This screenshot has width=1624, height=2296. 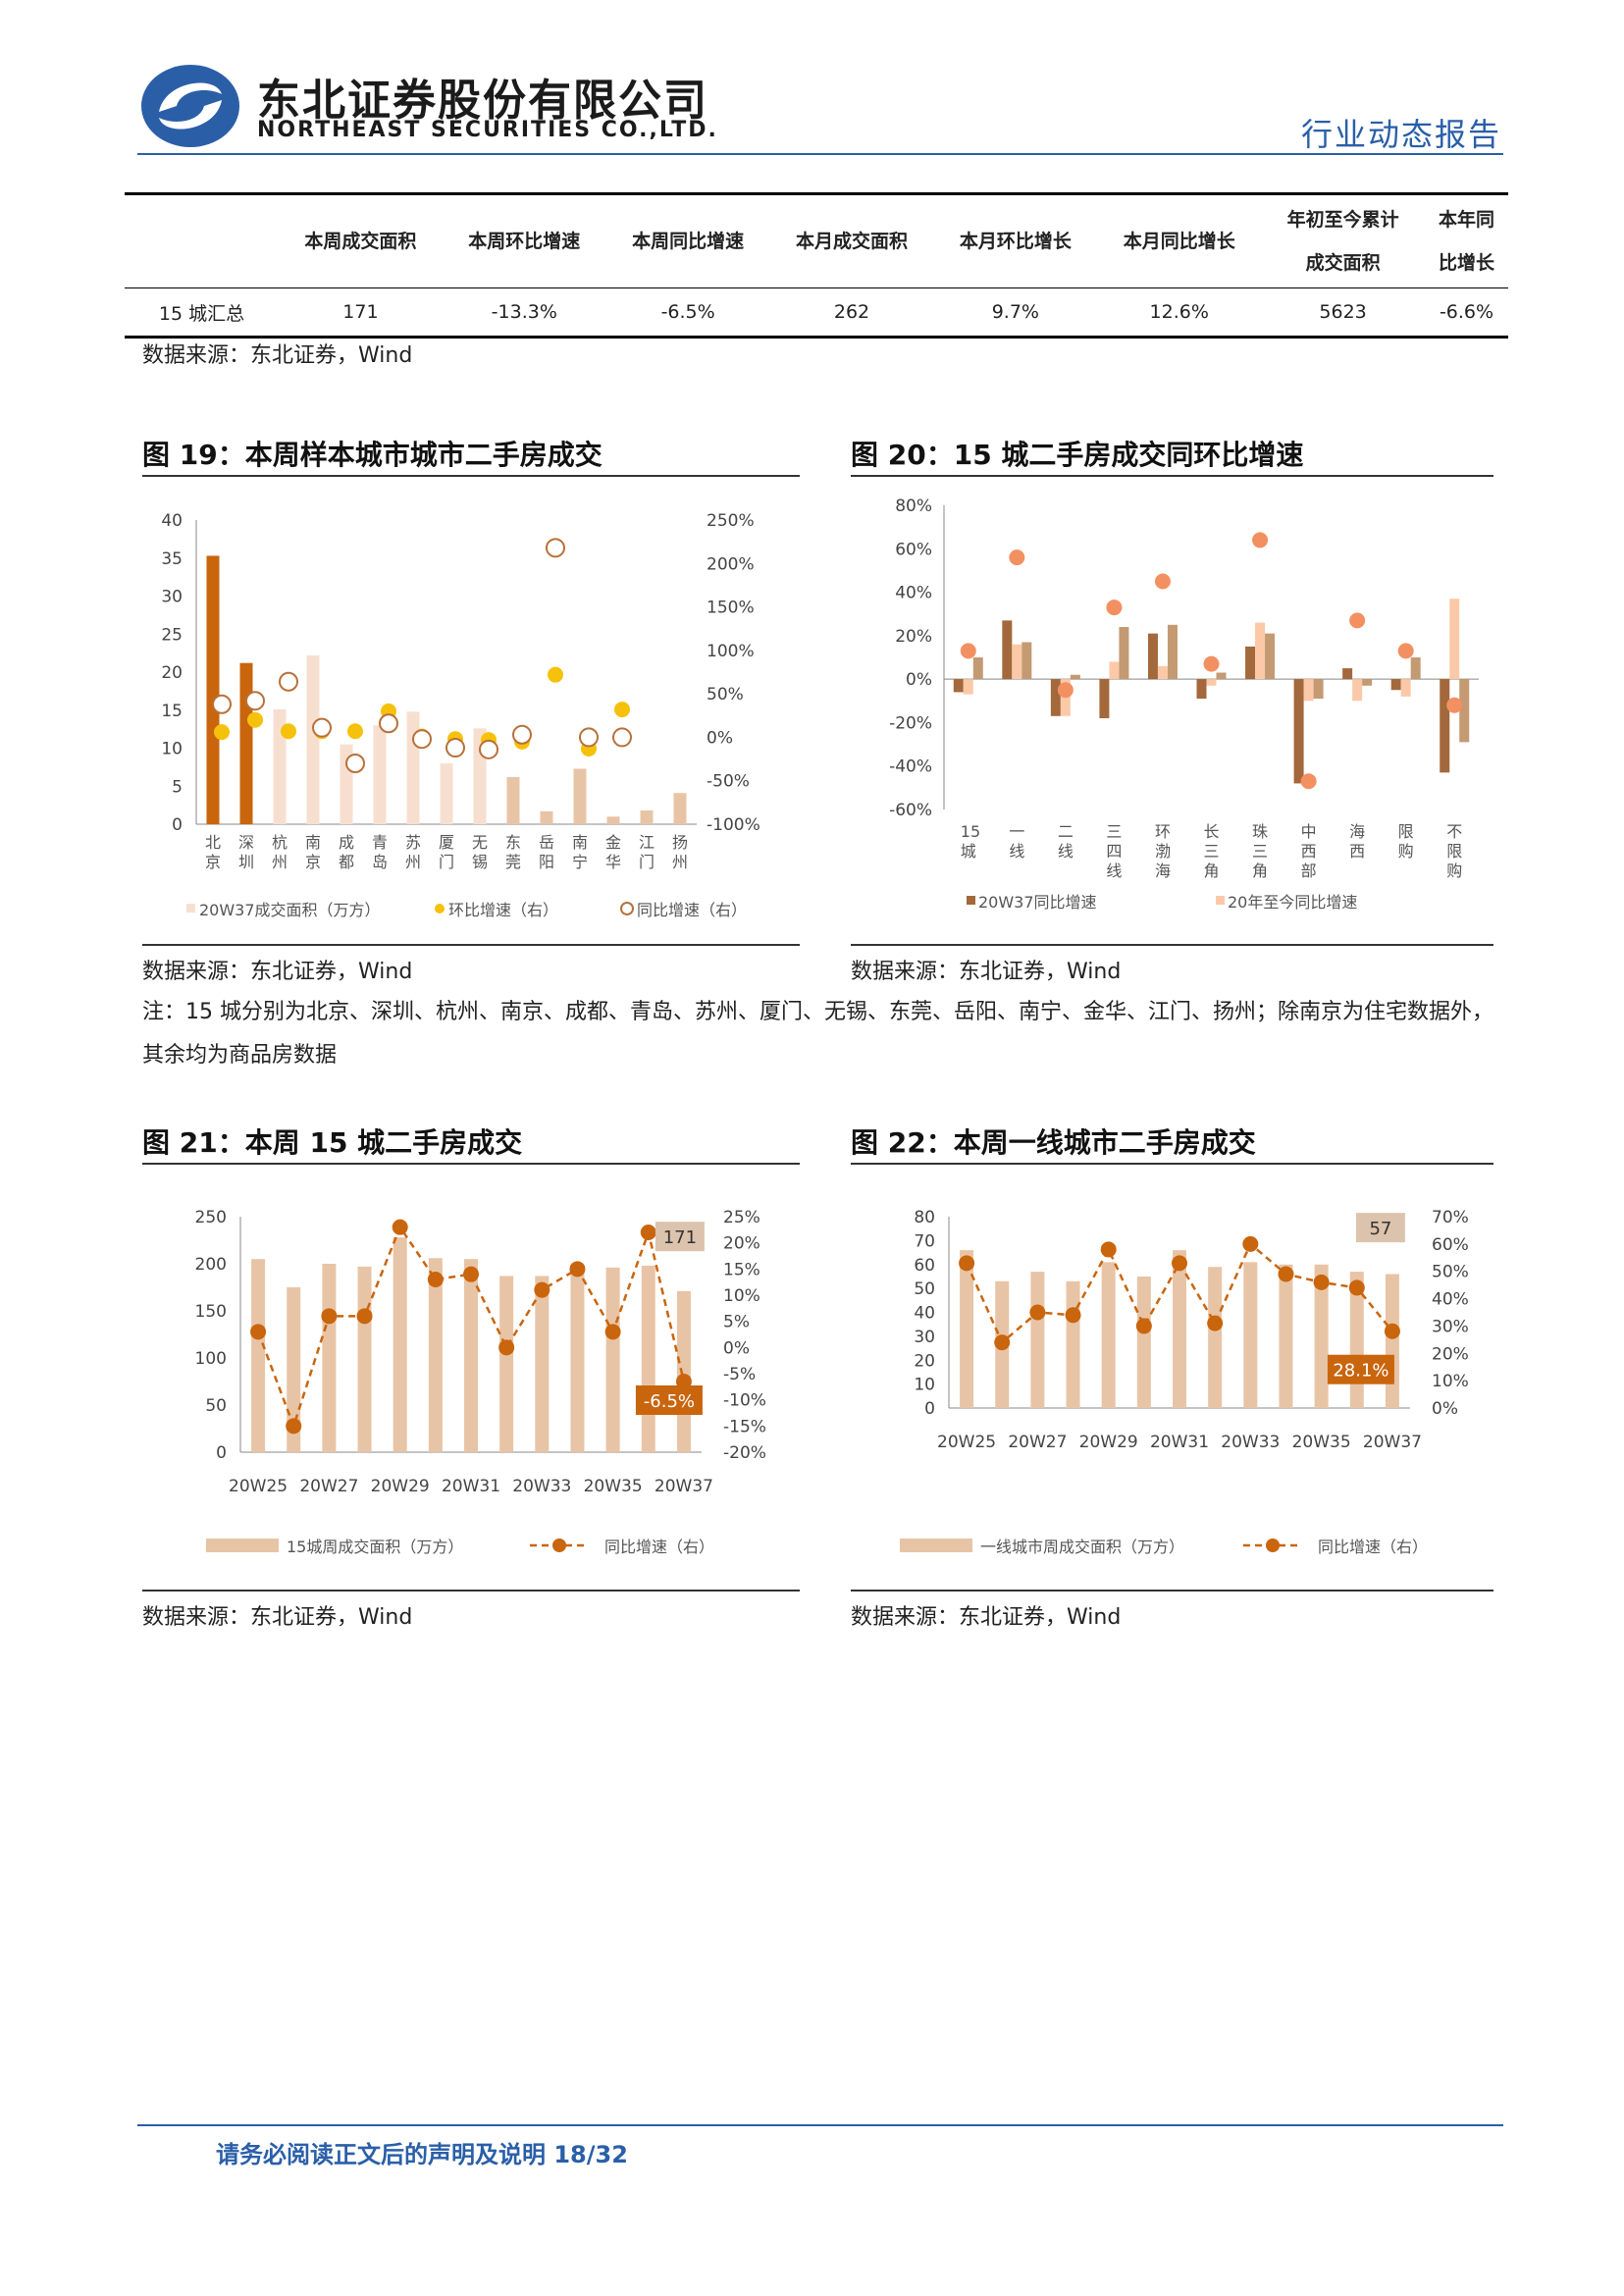 I want to click on fig19-top-rule, so click(x=471, y=476).